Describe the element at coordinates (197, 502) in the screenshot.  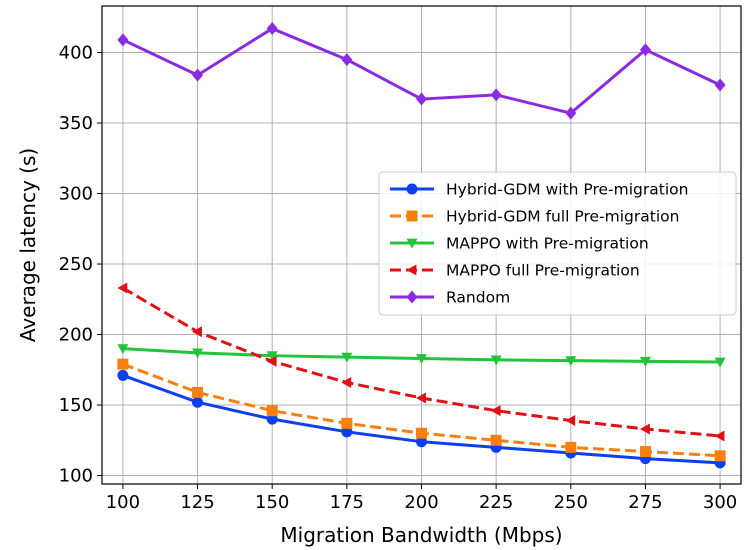
I see `x-tick-label: 125` at that location.